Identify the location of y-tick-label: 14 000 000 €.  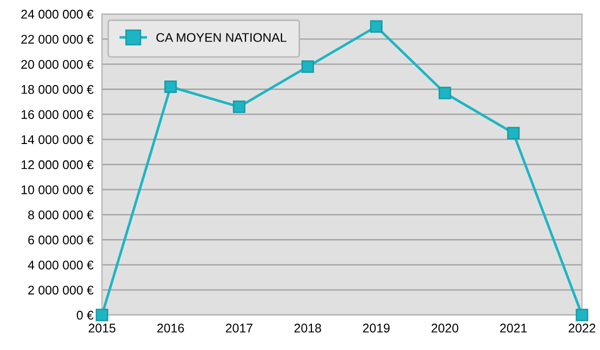
(58, 139).